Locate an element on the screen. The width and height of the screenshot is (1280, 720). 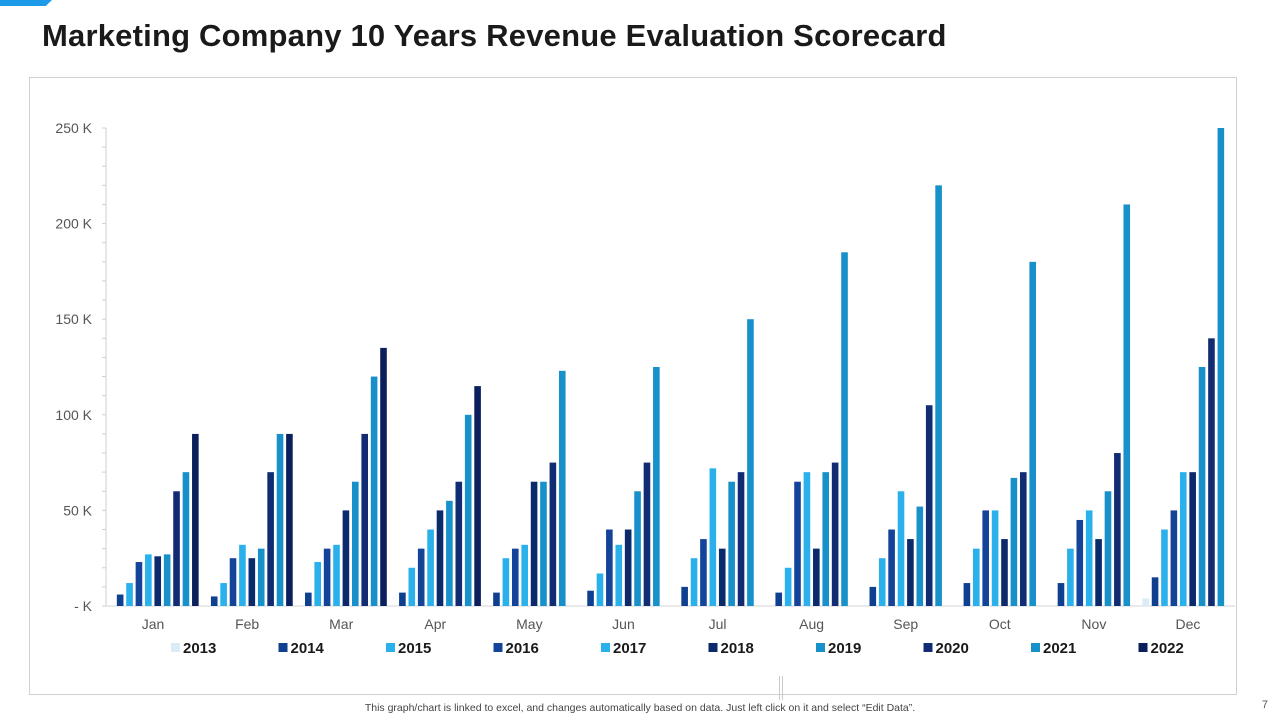
bar-2014-aug is located at coordinates (779, 599).